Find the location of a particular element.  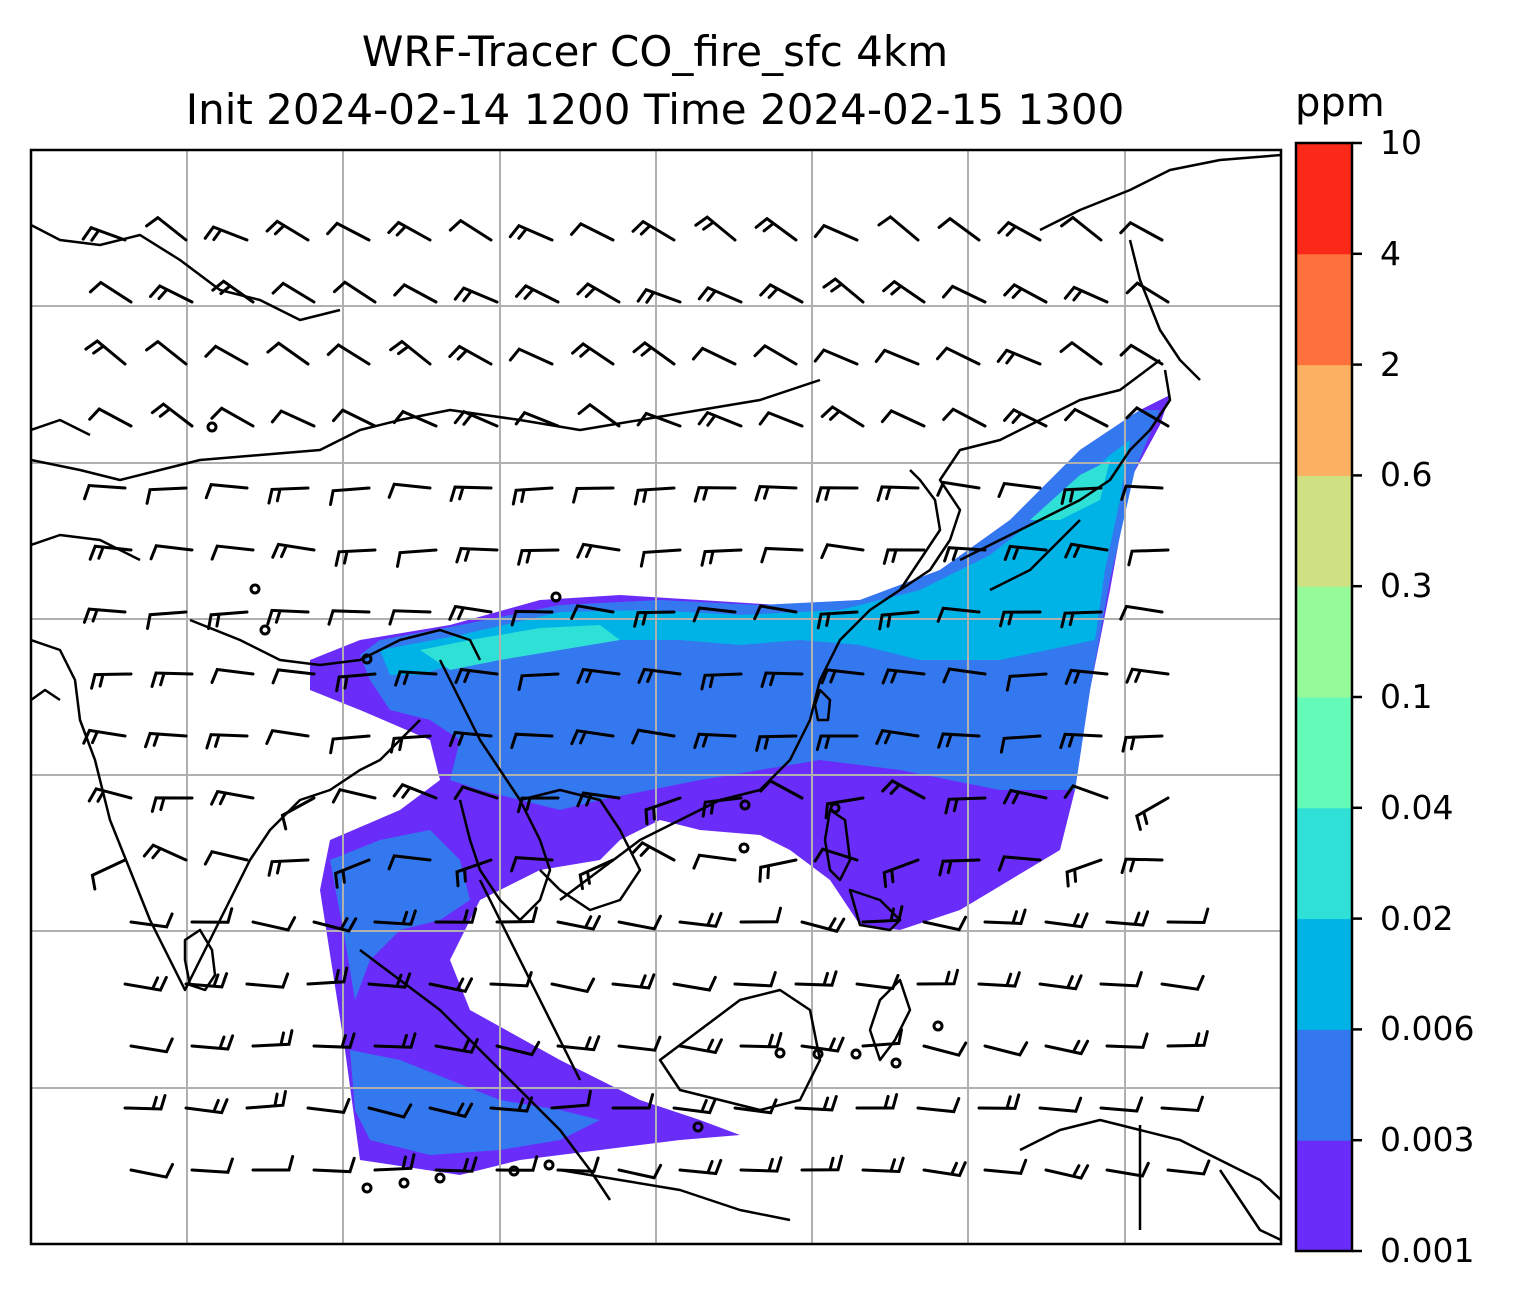

plume-level-1b is located at coordinates (400, 915).